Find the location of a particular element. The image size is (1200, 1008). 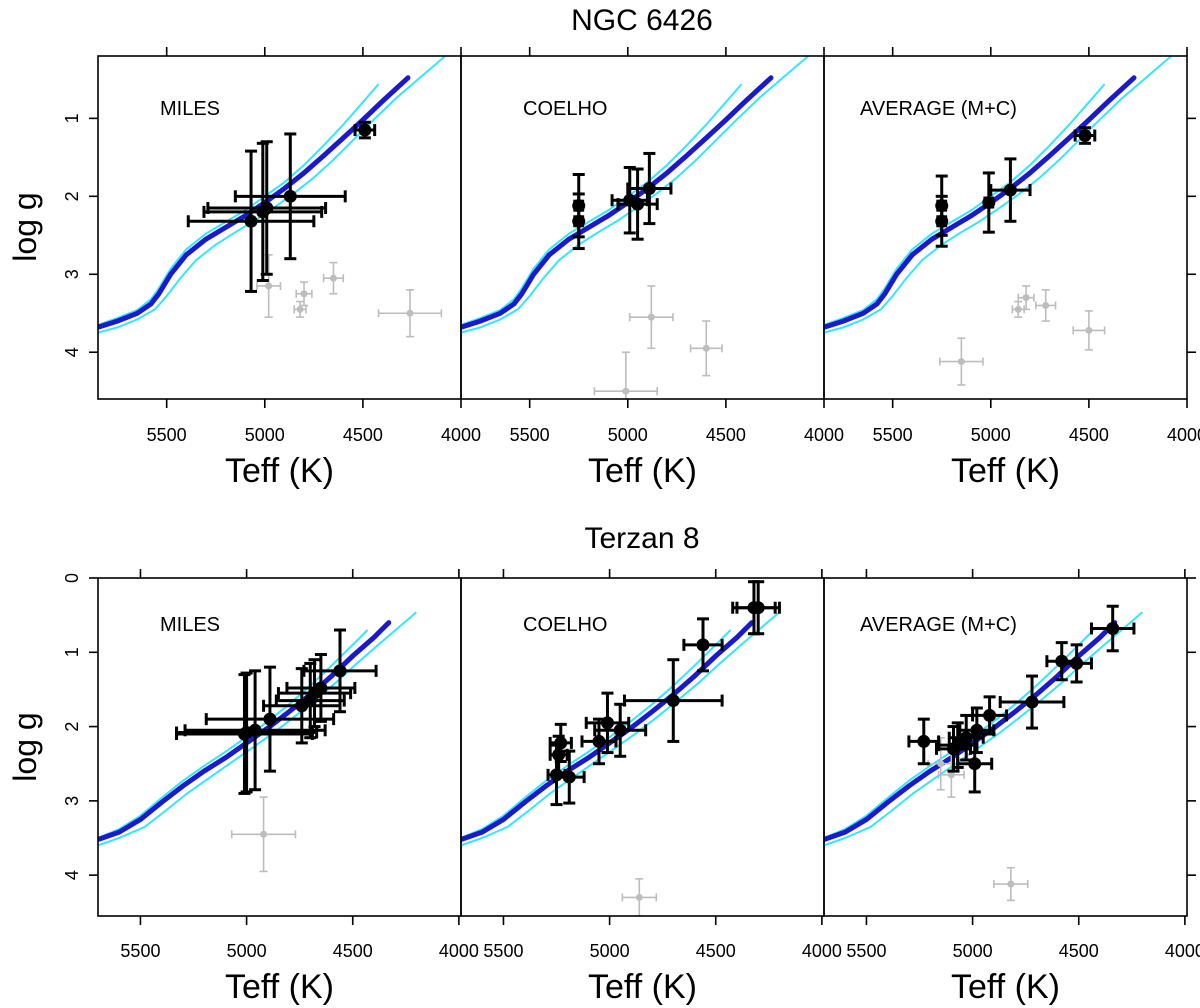

y-axis-label: log g is located at coordinates (25, 226).